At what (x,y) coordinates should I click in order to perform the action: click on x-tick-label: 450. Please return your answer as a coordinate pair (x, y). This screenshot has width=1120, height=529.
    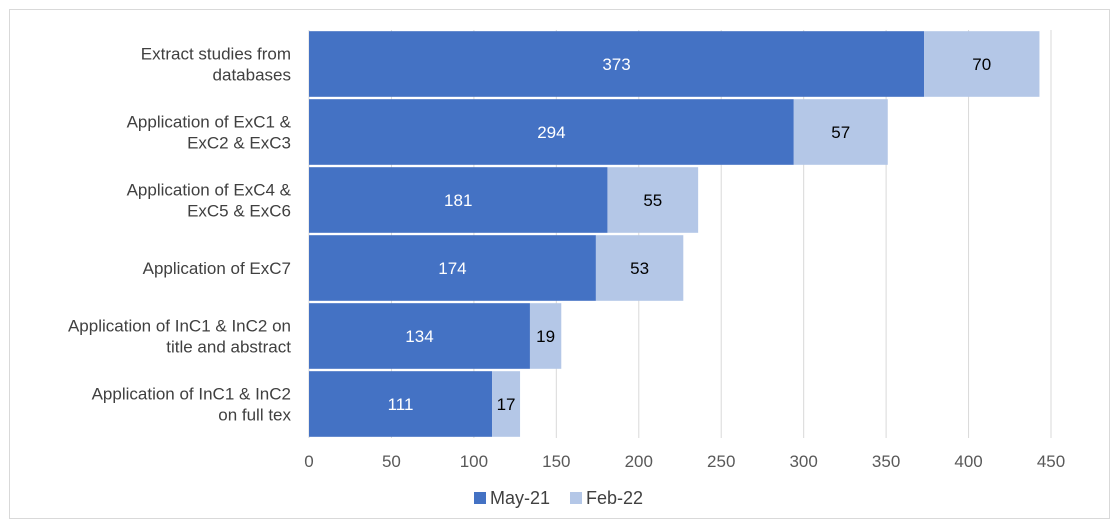
    Looking at the image, I should click on (1051, 461).